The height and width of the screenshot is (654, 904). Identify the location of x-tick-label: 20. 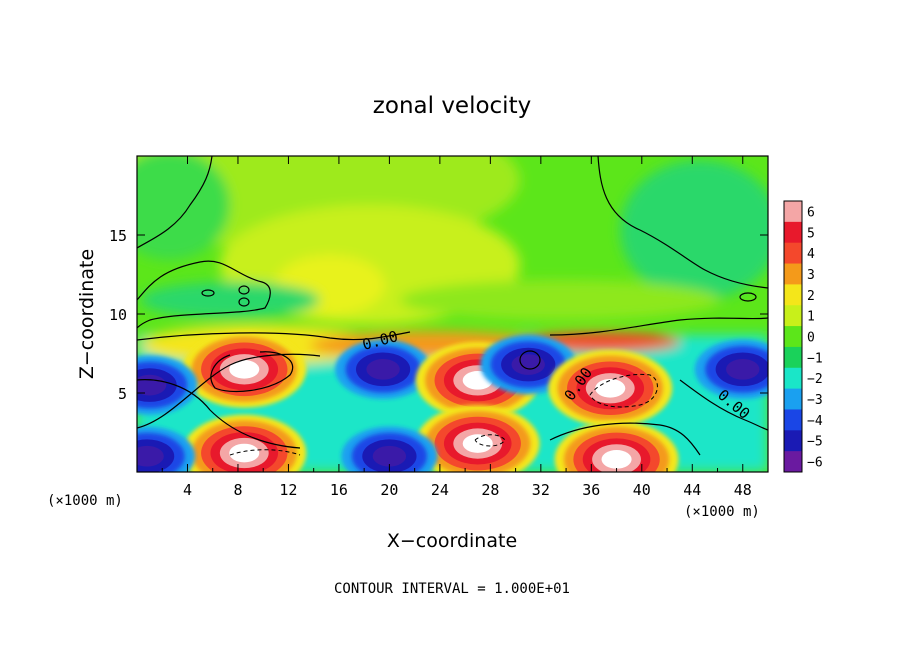
(389, 490).